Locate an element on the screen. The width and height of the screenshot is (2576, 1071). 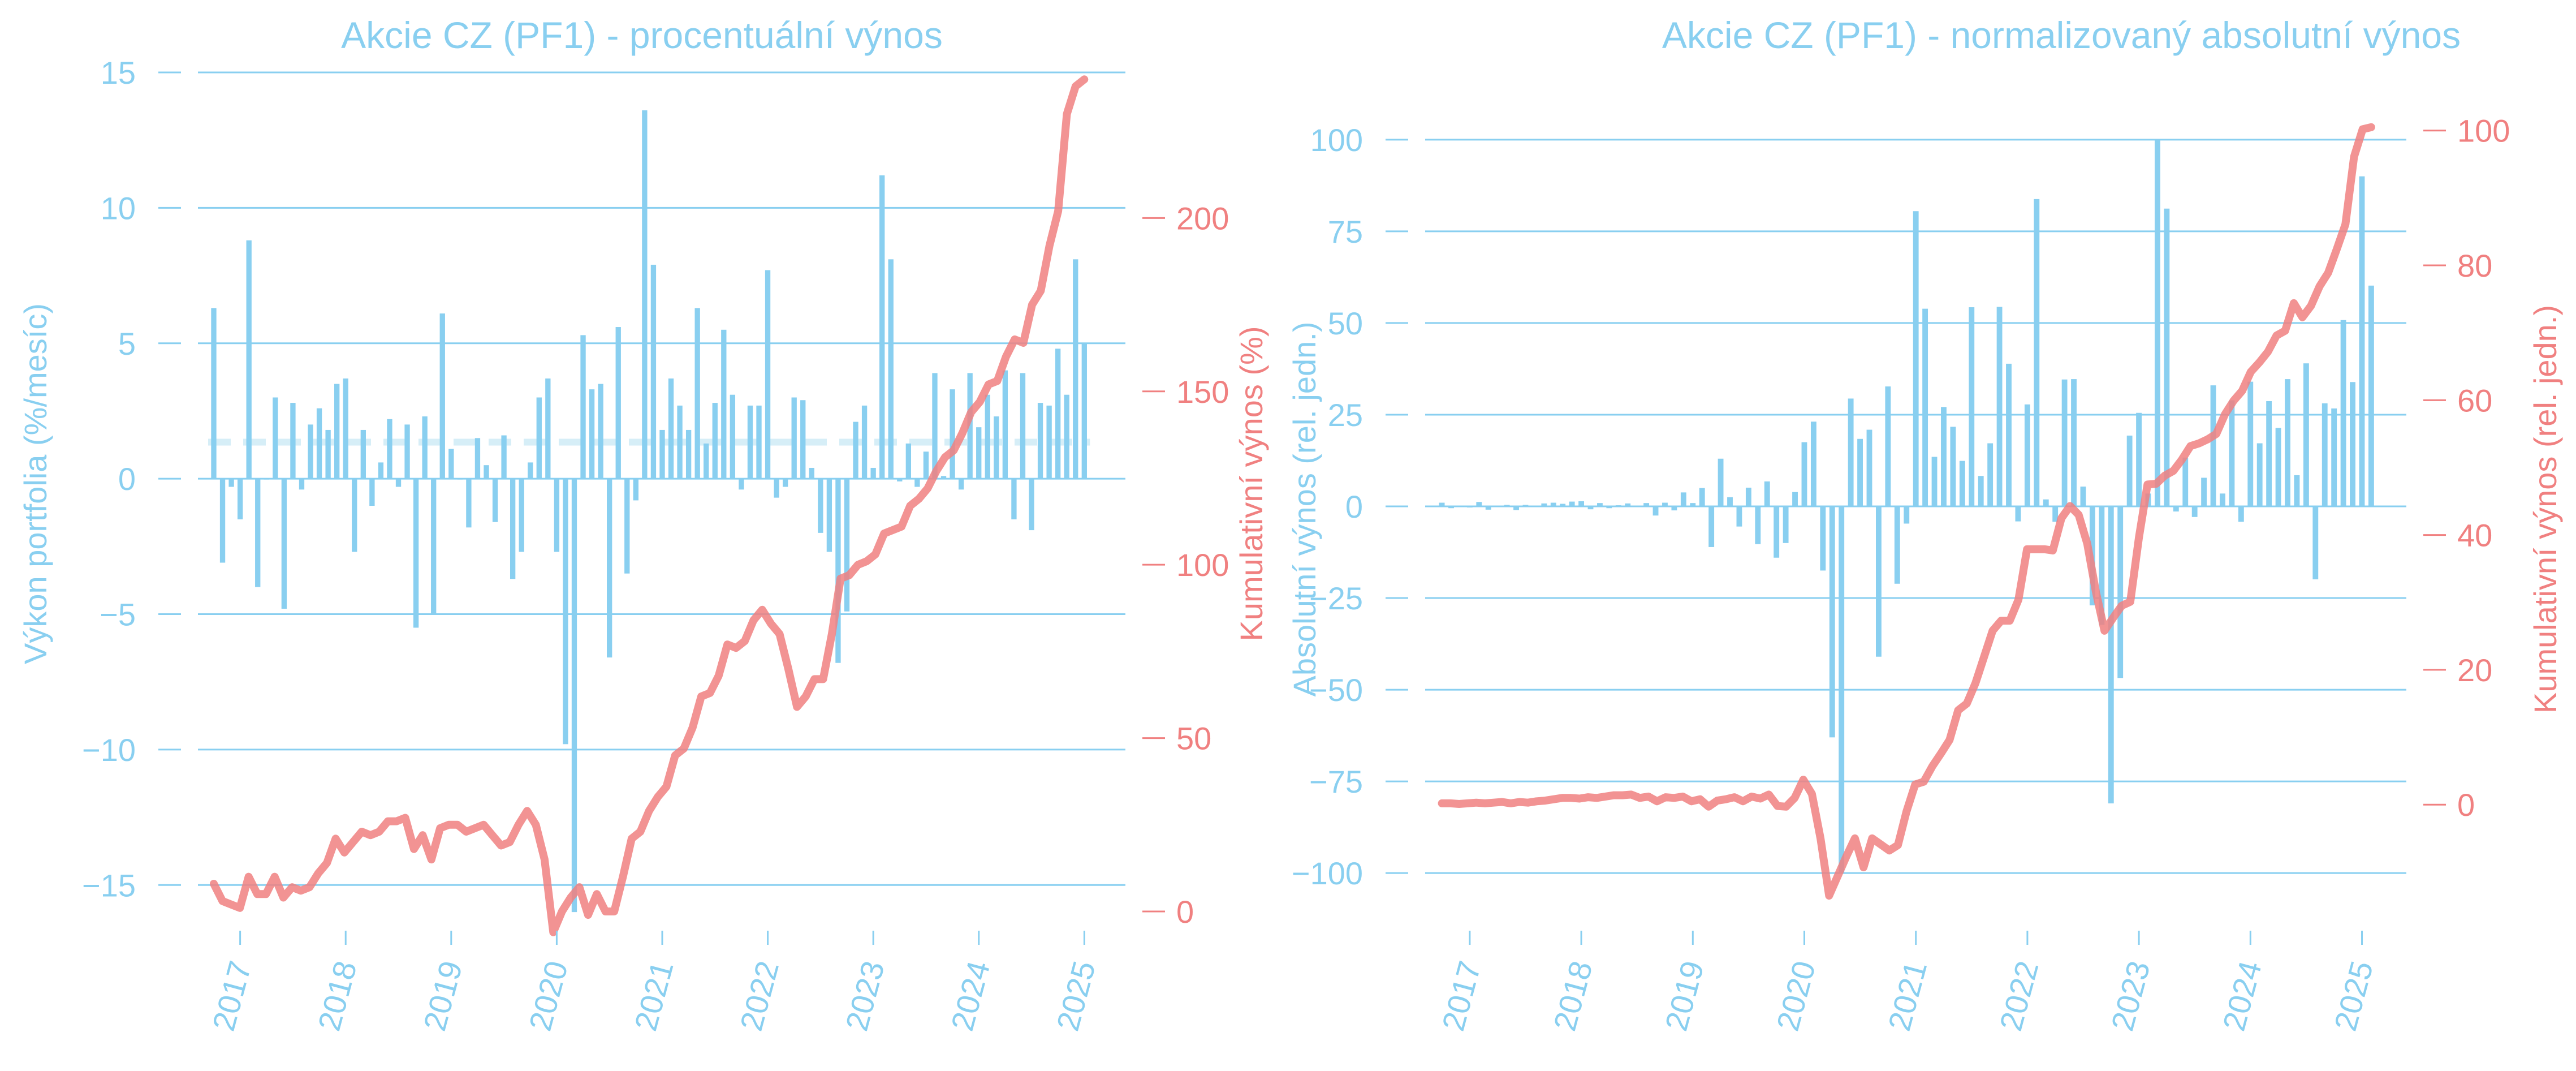
x-tick-label: 2021 is located at coordinates (1908, 996).